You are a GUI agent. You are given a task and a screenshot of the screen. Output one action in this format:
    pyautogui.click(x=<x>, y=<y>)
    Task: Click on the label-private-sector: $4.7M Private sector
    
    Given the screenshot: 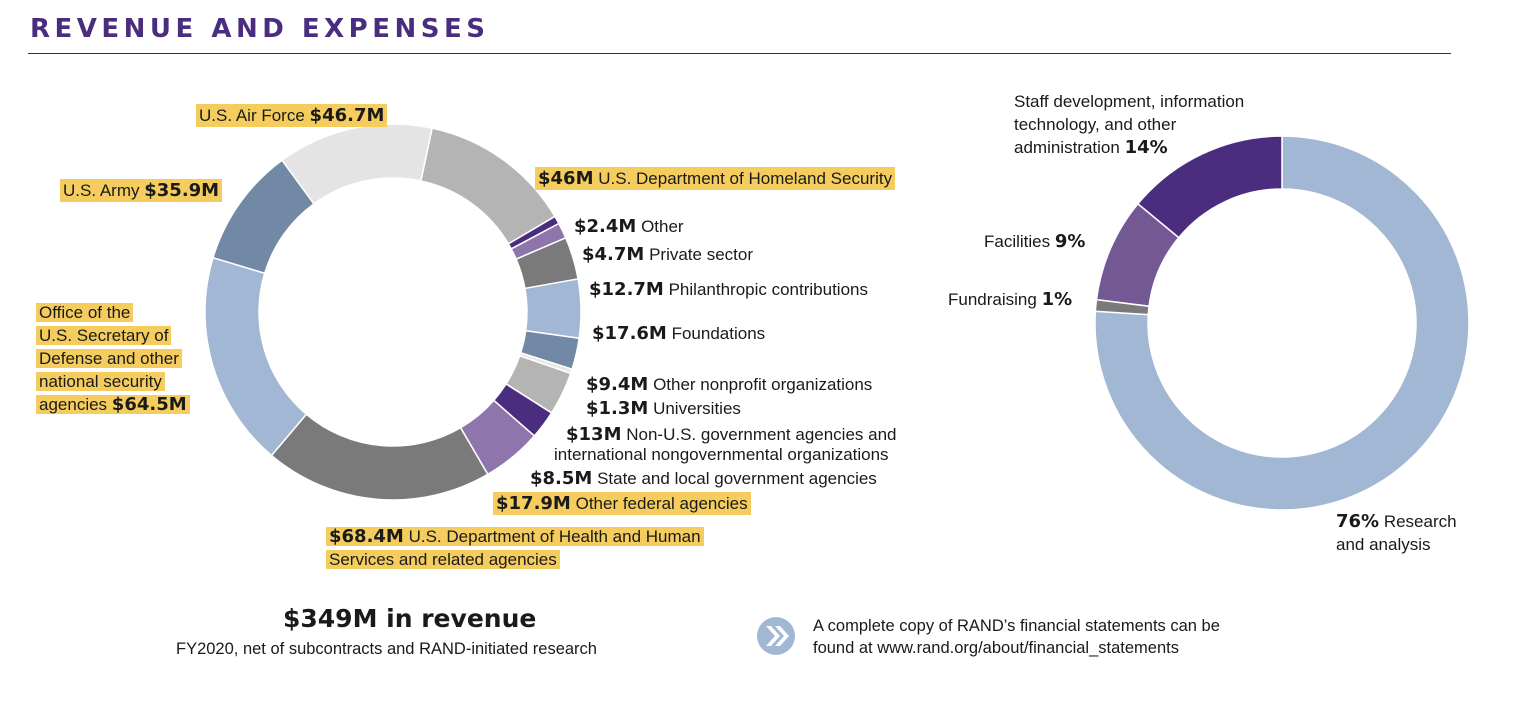 What is the action you would take?
    pyautogui.click(x=667, y=254)
    